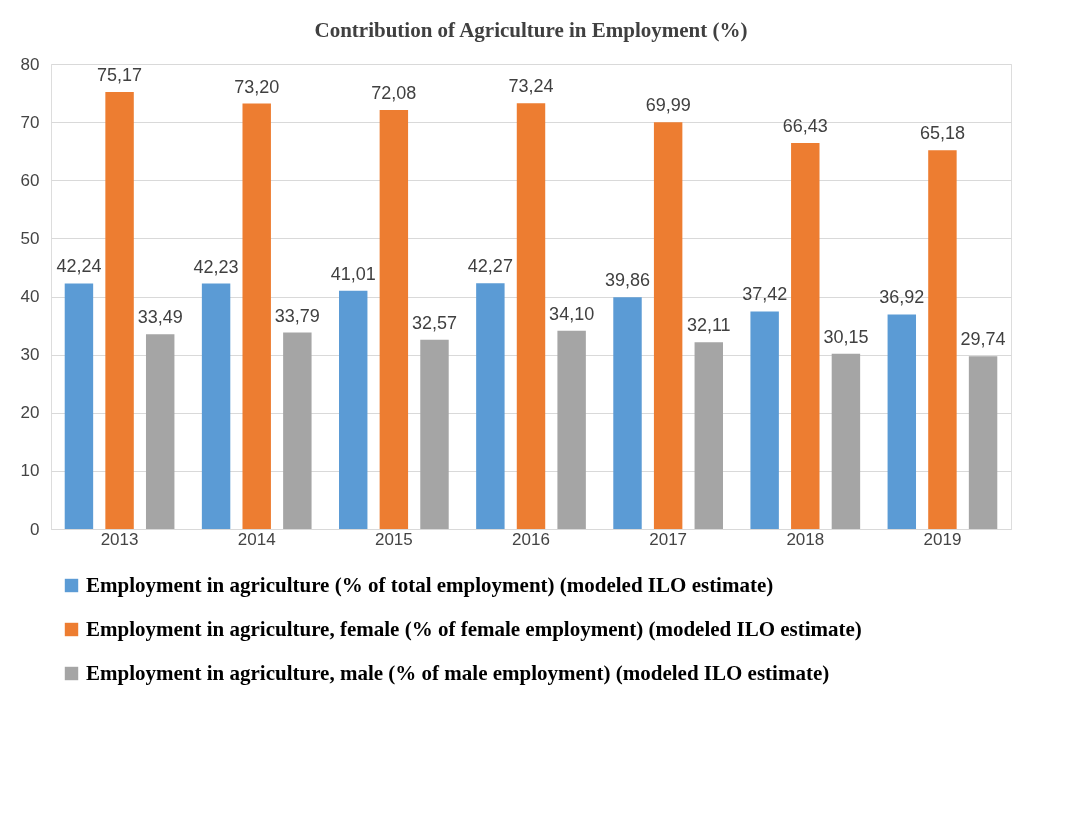  I want to click on data-label: 34,10, so click(572, 313).